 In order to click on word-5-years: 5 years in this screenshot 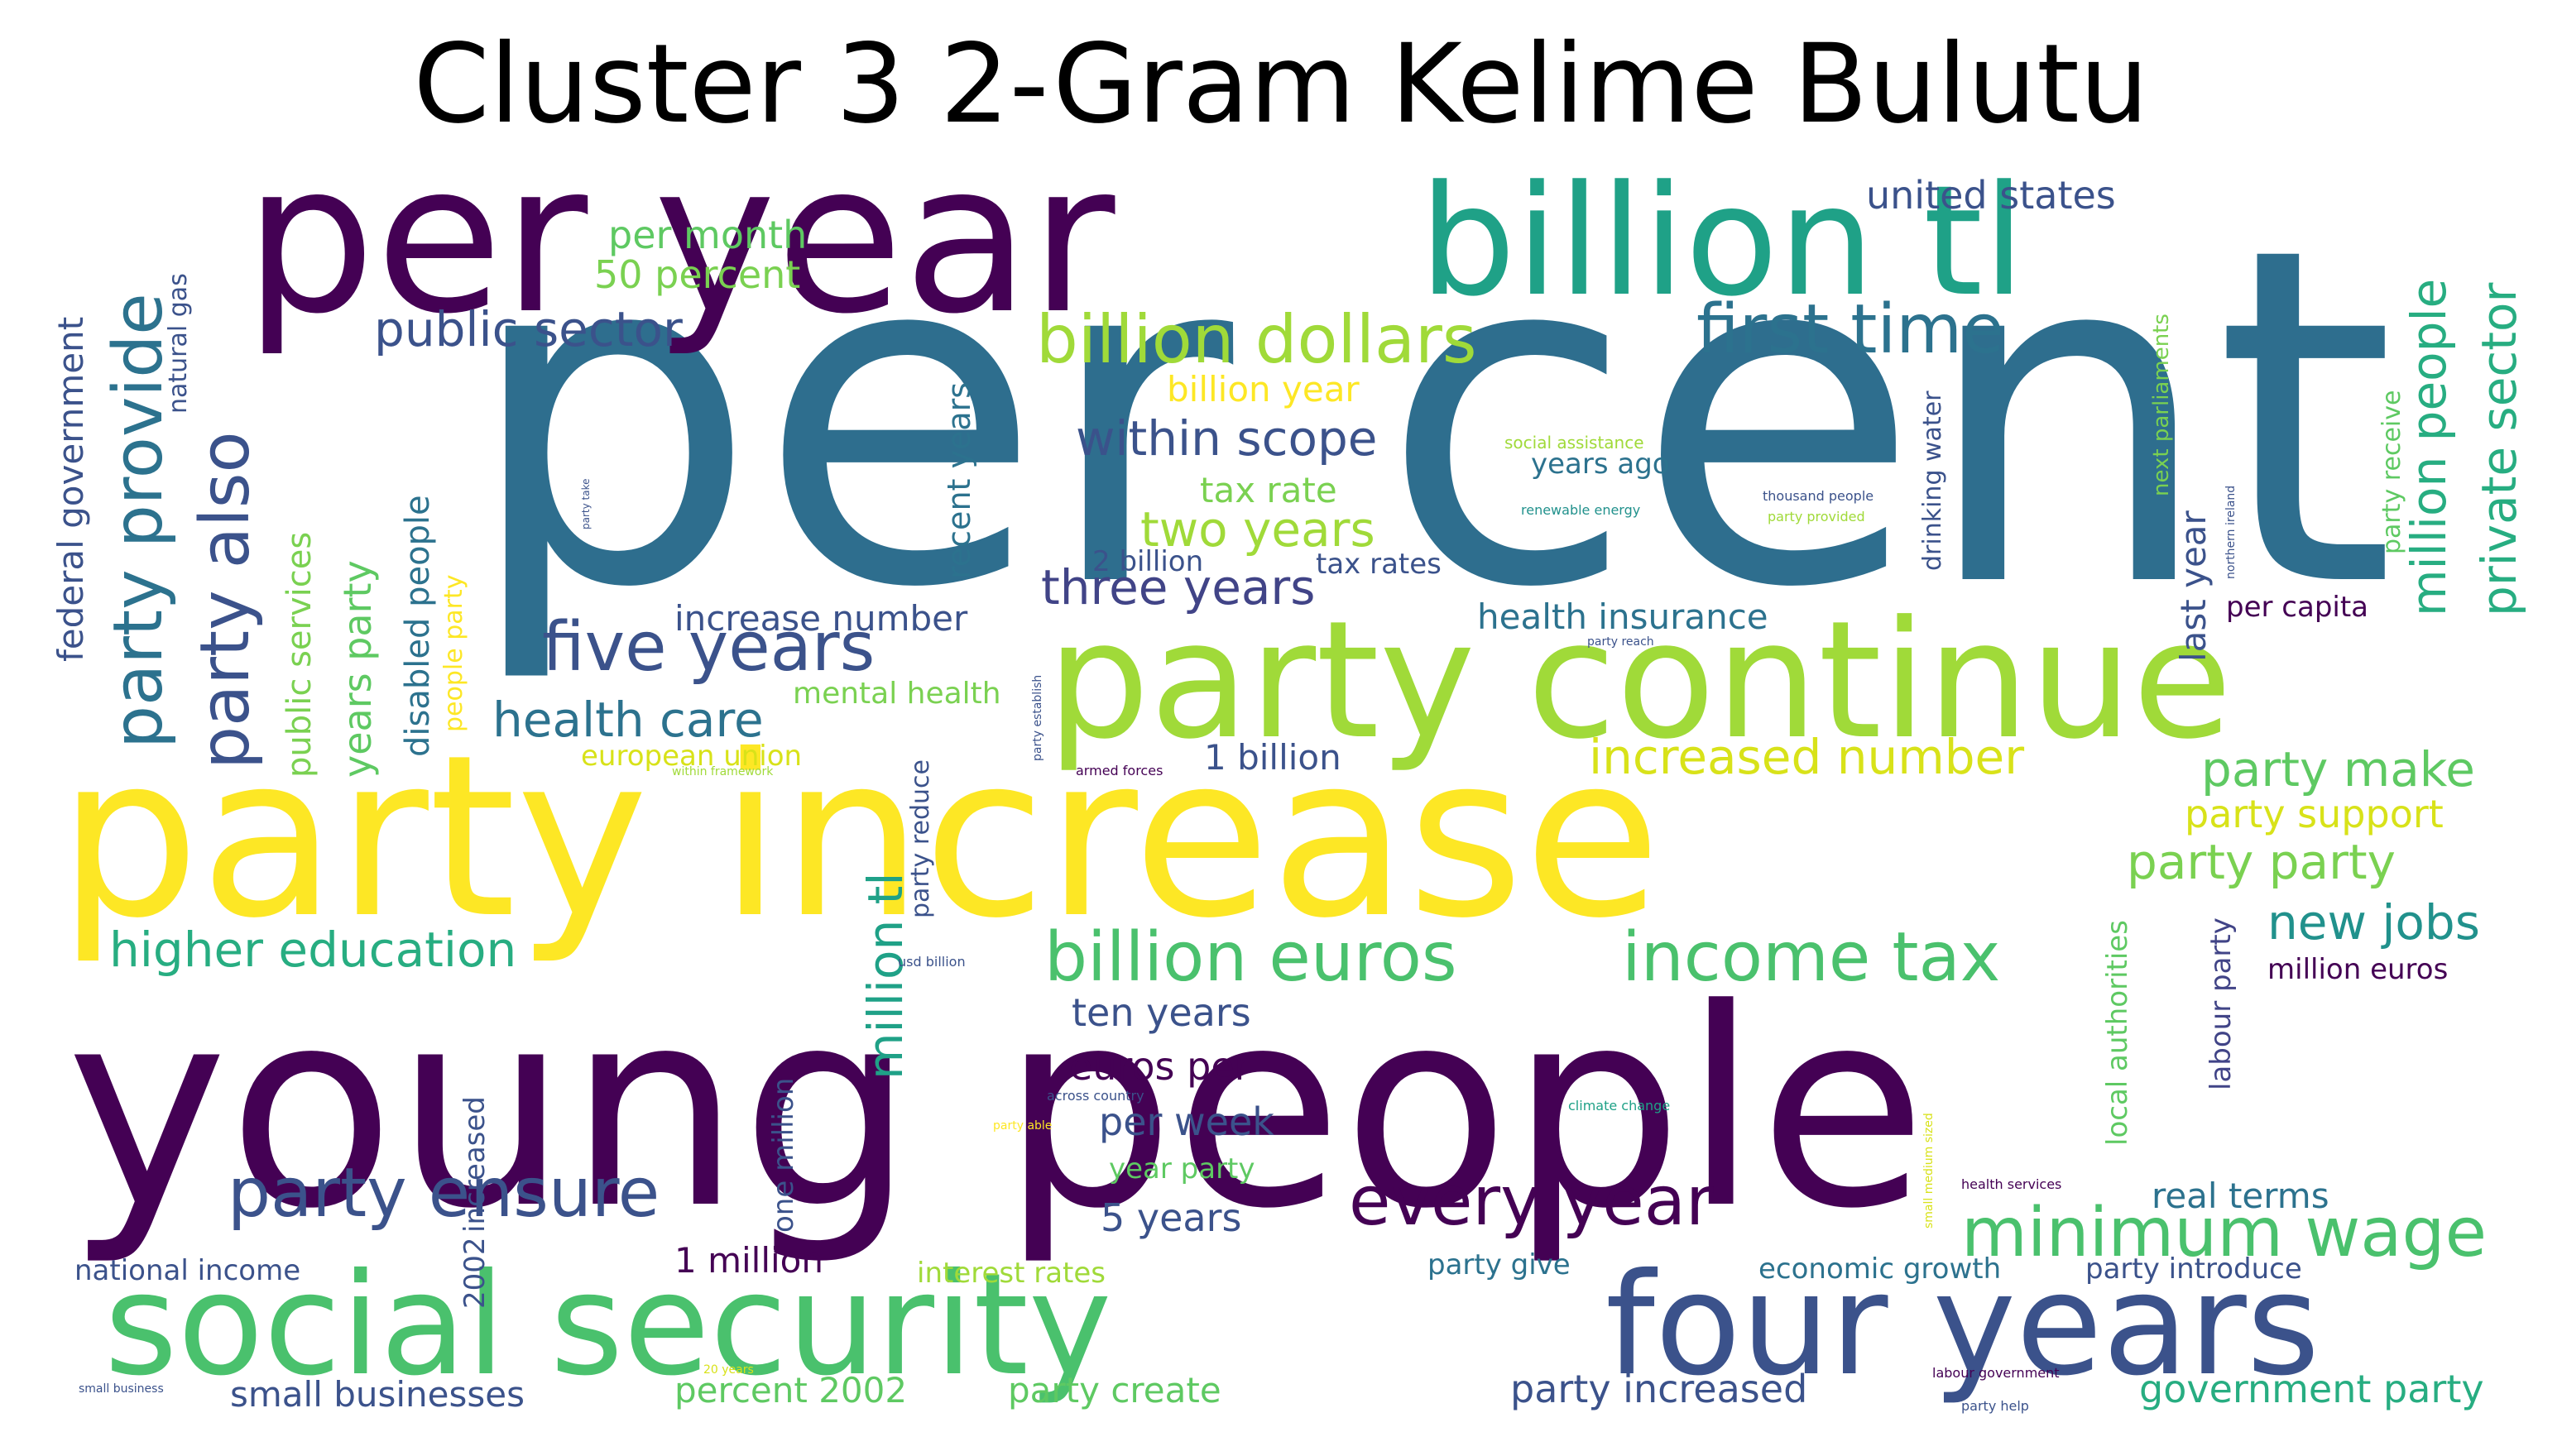, I will do `click(1171, 1217)`.